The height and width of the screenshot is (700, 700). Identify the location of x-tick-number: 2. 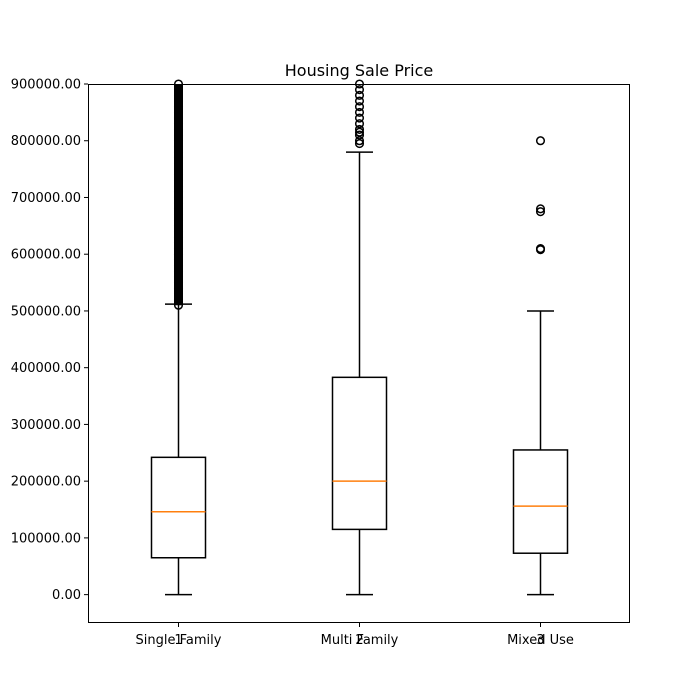
(359, 640).